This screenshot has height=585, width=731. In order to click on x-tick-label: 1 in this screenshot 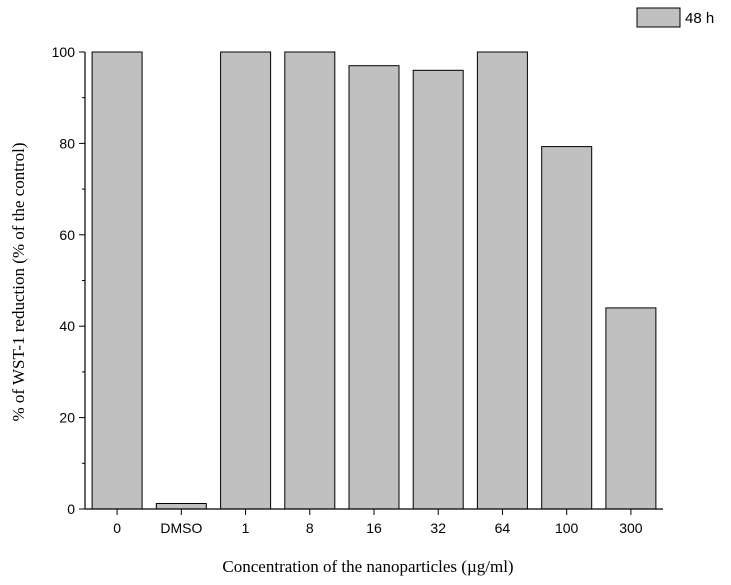, I will do `click(246, 528)`.